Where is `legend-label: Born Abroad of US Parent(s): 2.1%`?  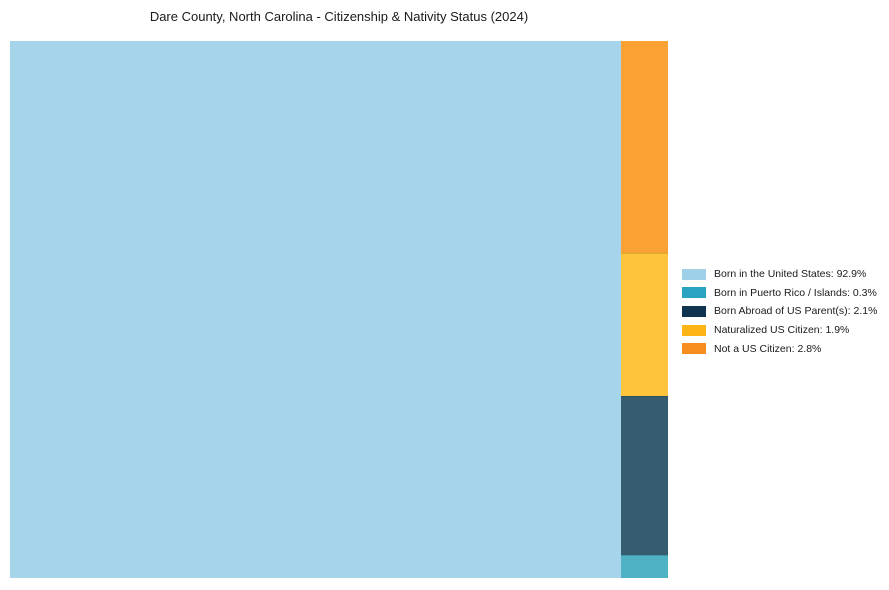 legend-label: Born Abroad of US Parent(s): 2.1% is located at coordinates (796, 311).